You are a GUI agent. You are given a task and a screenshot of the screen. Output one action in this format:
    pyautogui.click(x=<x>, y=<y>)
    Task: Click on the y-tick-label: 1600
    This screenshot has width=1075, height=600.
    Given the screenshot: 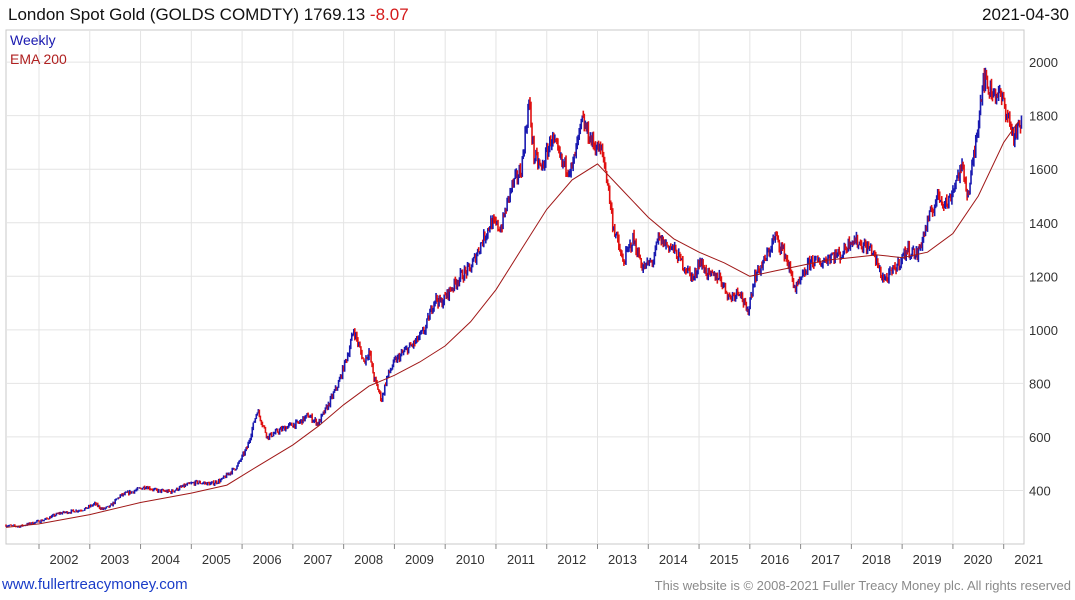 What is the action you would take?
    pyautogui.click(x=1043, y=169)
    